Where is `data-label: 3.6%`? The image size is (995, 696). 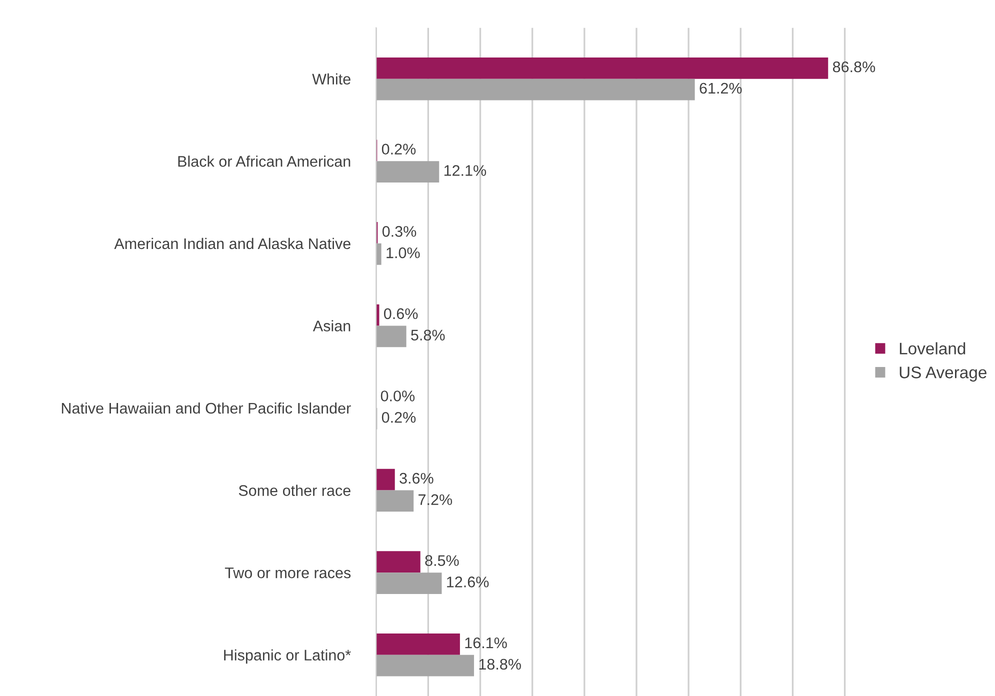 data-label: 3.6% is located at coordinates (417, 478).